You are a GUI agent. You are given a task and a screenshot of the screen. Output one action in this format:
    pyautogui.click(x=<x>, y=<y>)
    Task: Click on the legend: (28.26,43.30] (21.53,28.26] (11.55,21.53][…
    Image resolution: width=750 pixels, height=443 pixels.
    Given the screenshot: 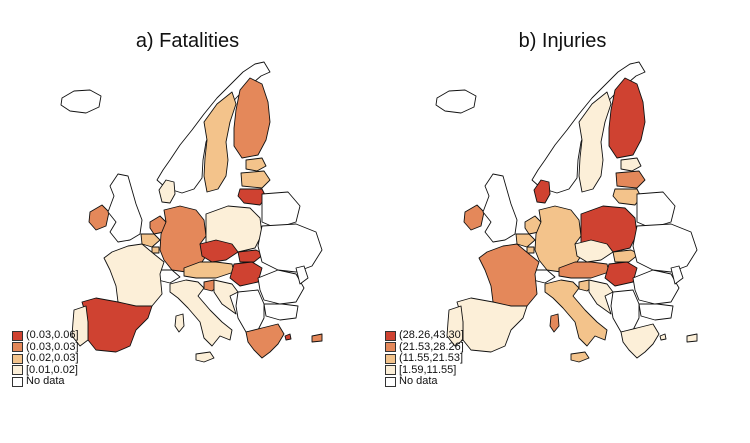 What is the action you would take?
    pyautogui.click(x=424, y=359)
    